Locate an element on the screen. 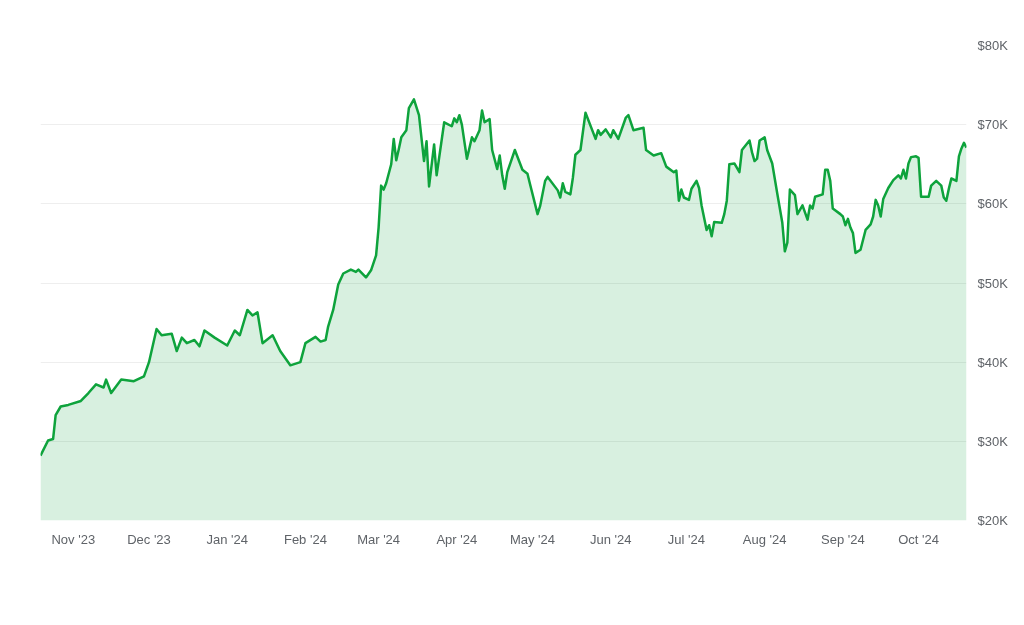 Image resolution: width=1024 pixels, height=625 pixels. x-tick-label: Mar '24 is located at coordinates (379, 539).